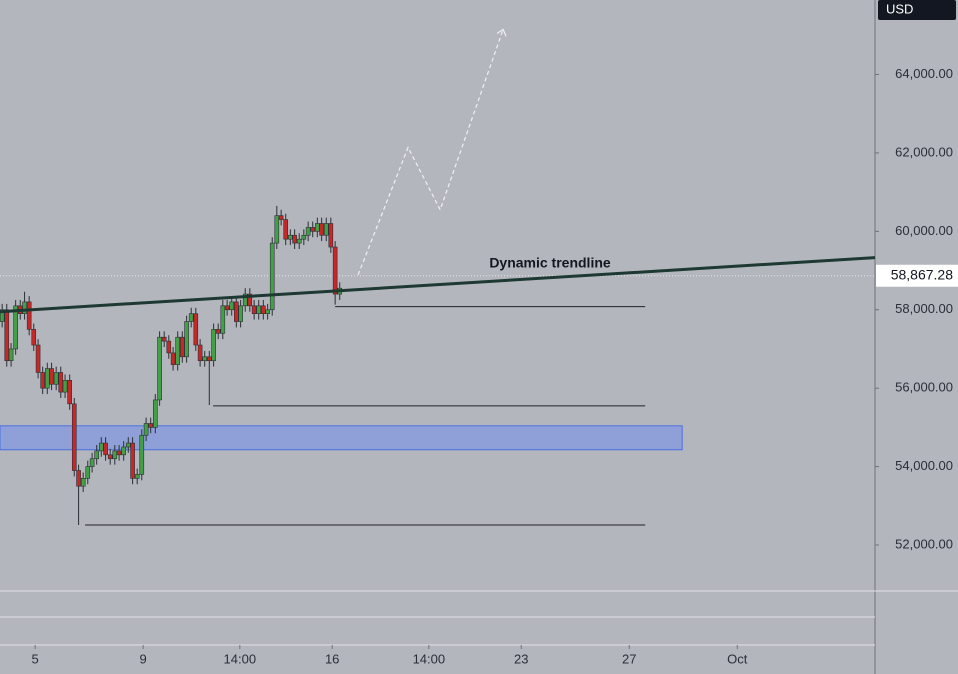 This screenshot has height=674, width=958. I want to click on currency: USD, so click(899, 8).